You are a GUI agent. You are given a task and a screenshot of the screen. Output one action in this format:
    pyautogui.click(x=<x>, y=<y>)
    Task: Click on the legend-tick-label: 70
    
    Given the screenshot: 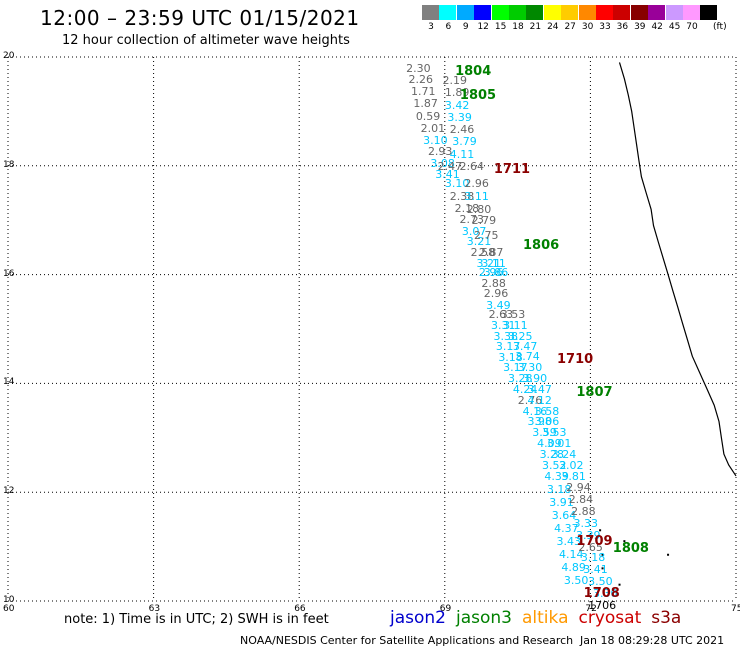 What is the action you would take?
    pyautogui.click(x=692, y=27)
    